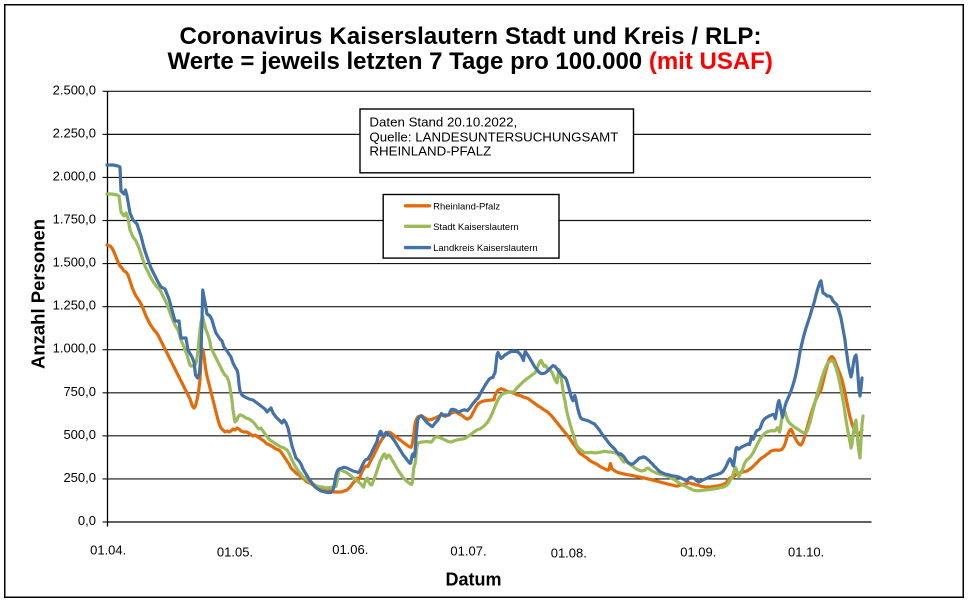 Image resolution: width=968 pixels, height=602 pixels. Describe the element at coordinates (806, 552) in the screenshot. I see `svg-text: 01.10.` at that location.